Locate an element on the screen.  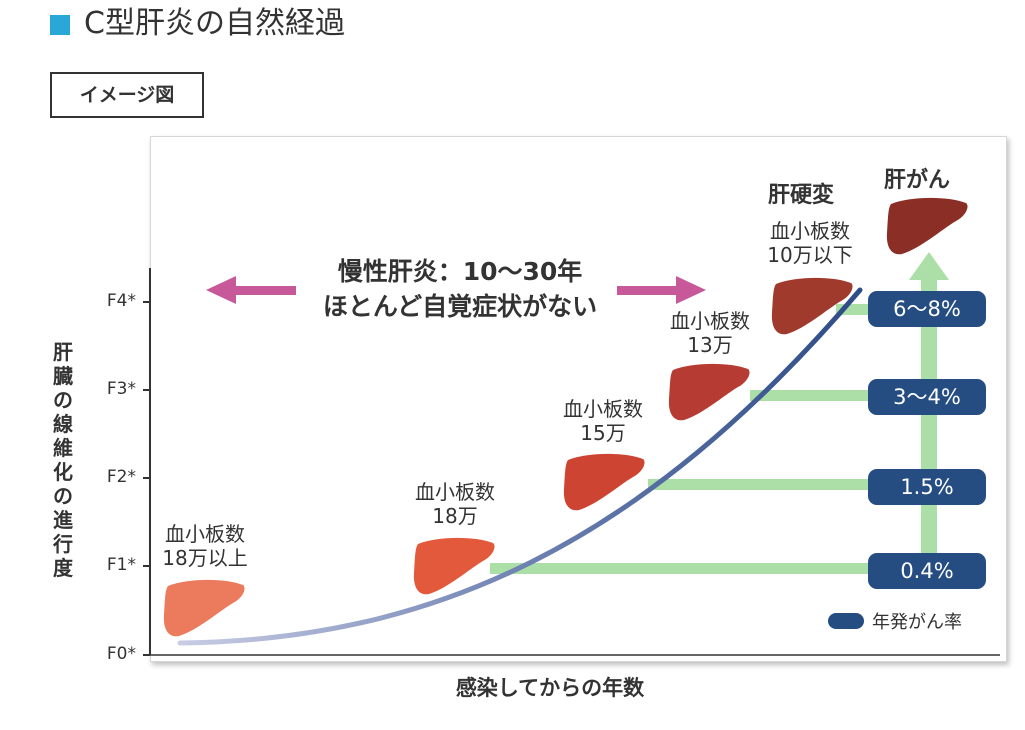
connector-f4 is located at coordinates (853, 309).